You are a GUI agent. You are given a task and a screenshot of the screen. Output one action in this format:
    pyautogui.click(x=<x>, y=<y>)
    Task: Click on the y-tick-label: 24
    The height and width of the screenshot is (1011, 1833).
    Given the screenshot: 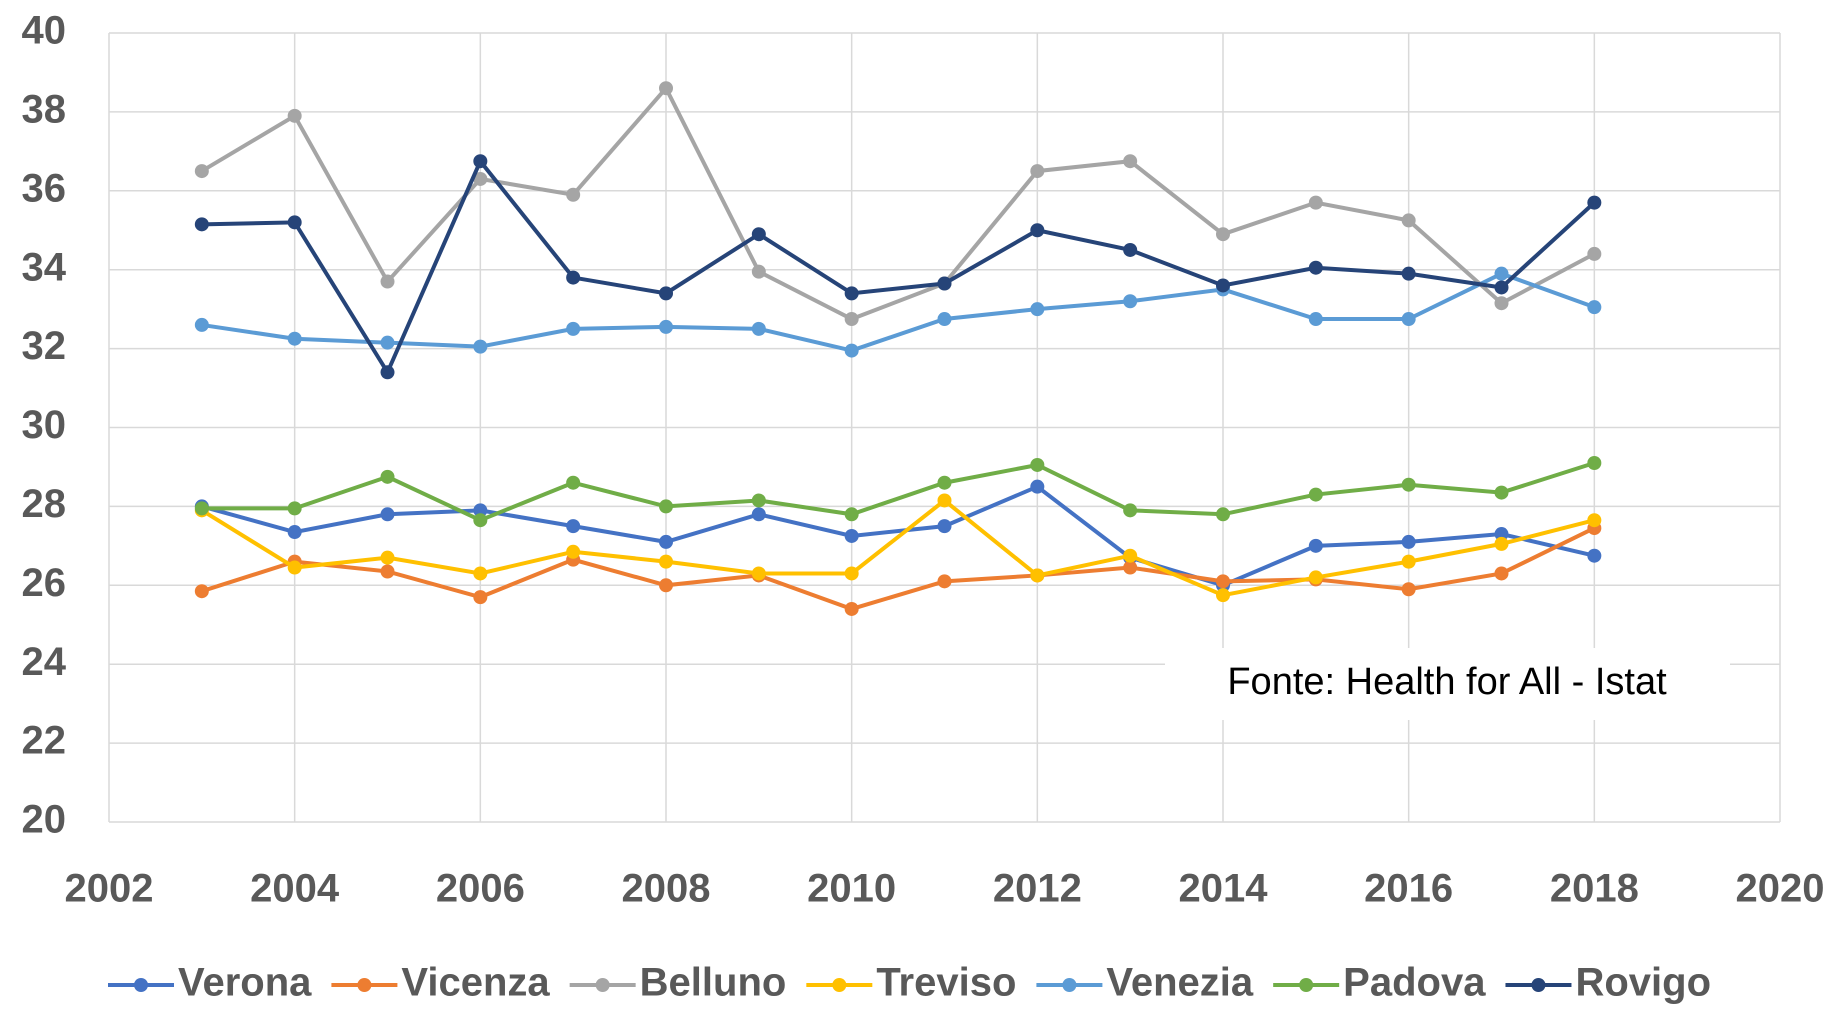 What is the action you would take?
    pyautogui.click(x=44, y=662)
    